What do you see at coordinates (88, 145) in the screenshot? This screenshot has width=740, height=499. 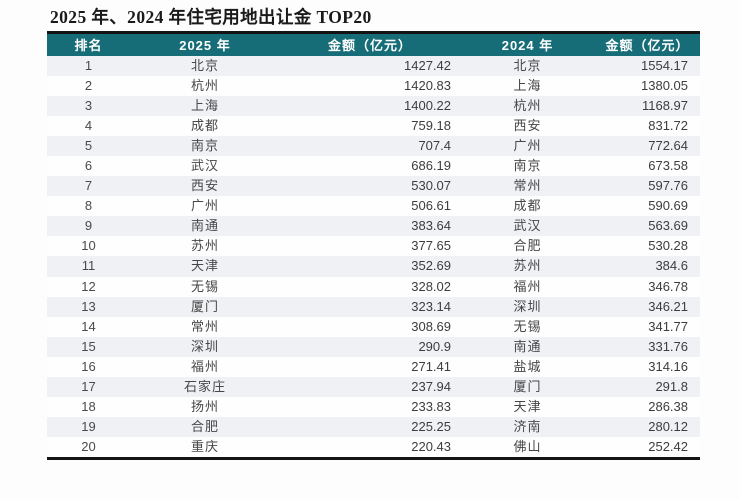 I see `rank-cell: 5` at bounding box center [88, 145].